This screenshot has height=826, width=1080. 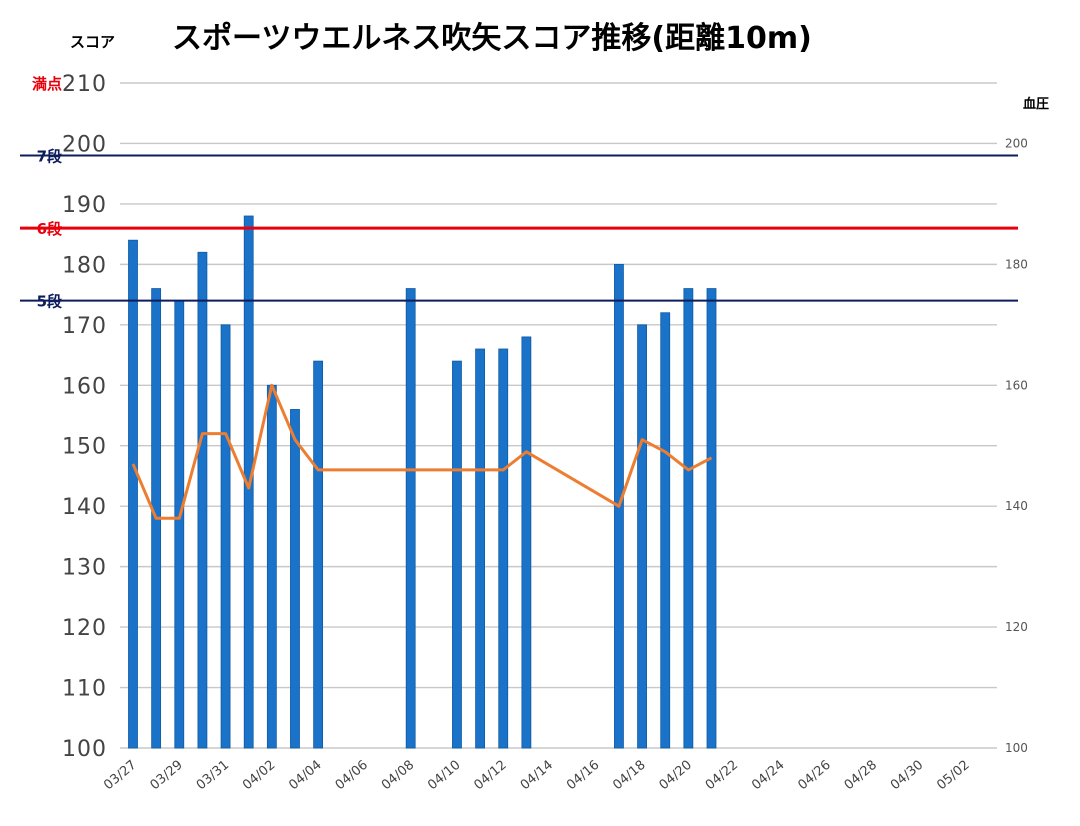 I want to click on y-axis-title: スコア, so click(x=92, y=42).